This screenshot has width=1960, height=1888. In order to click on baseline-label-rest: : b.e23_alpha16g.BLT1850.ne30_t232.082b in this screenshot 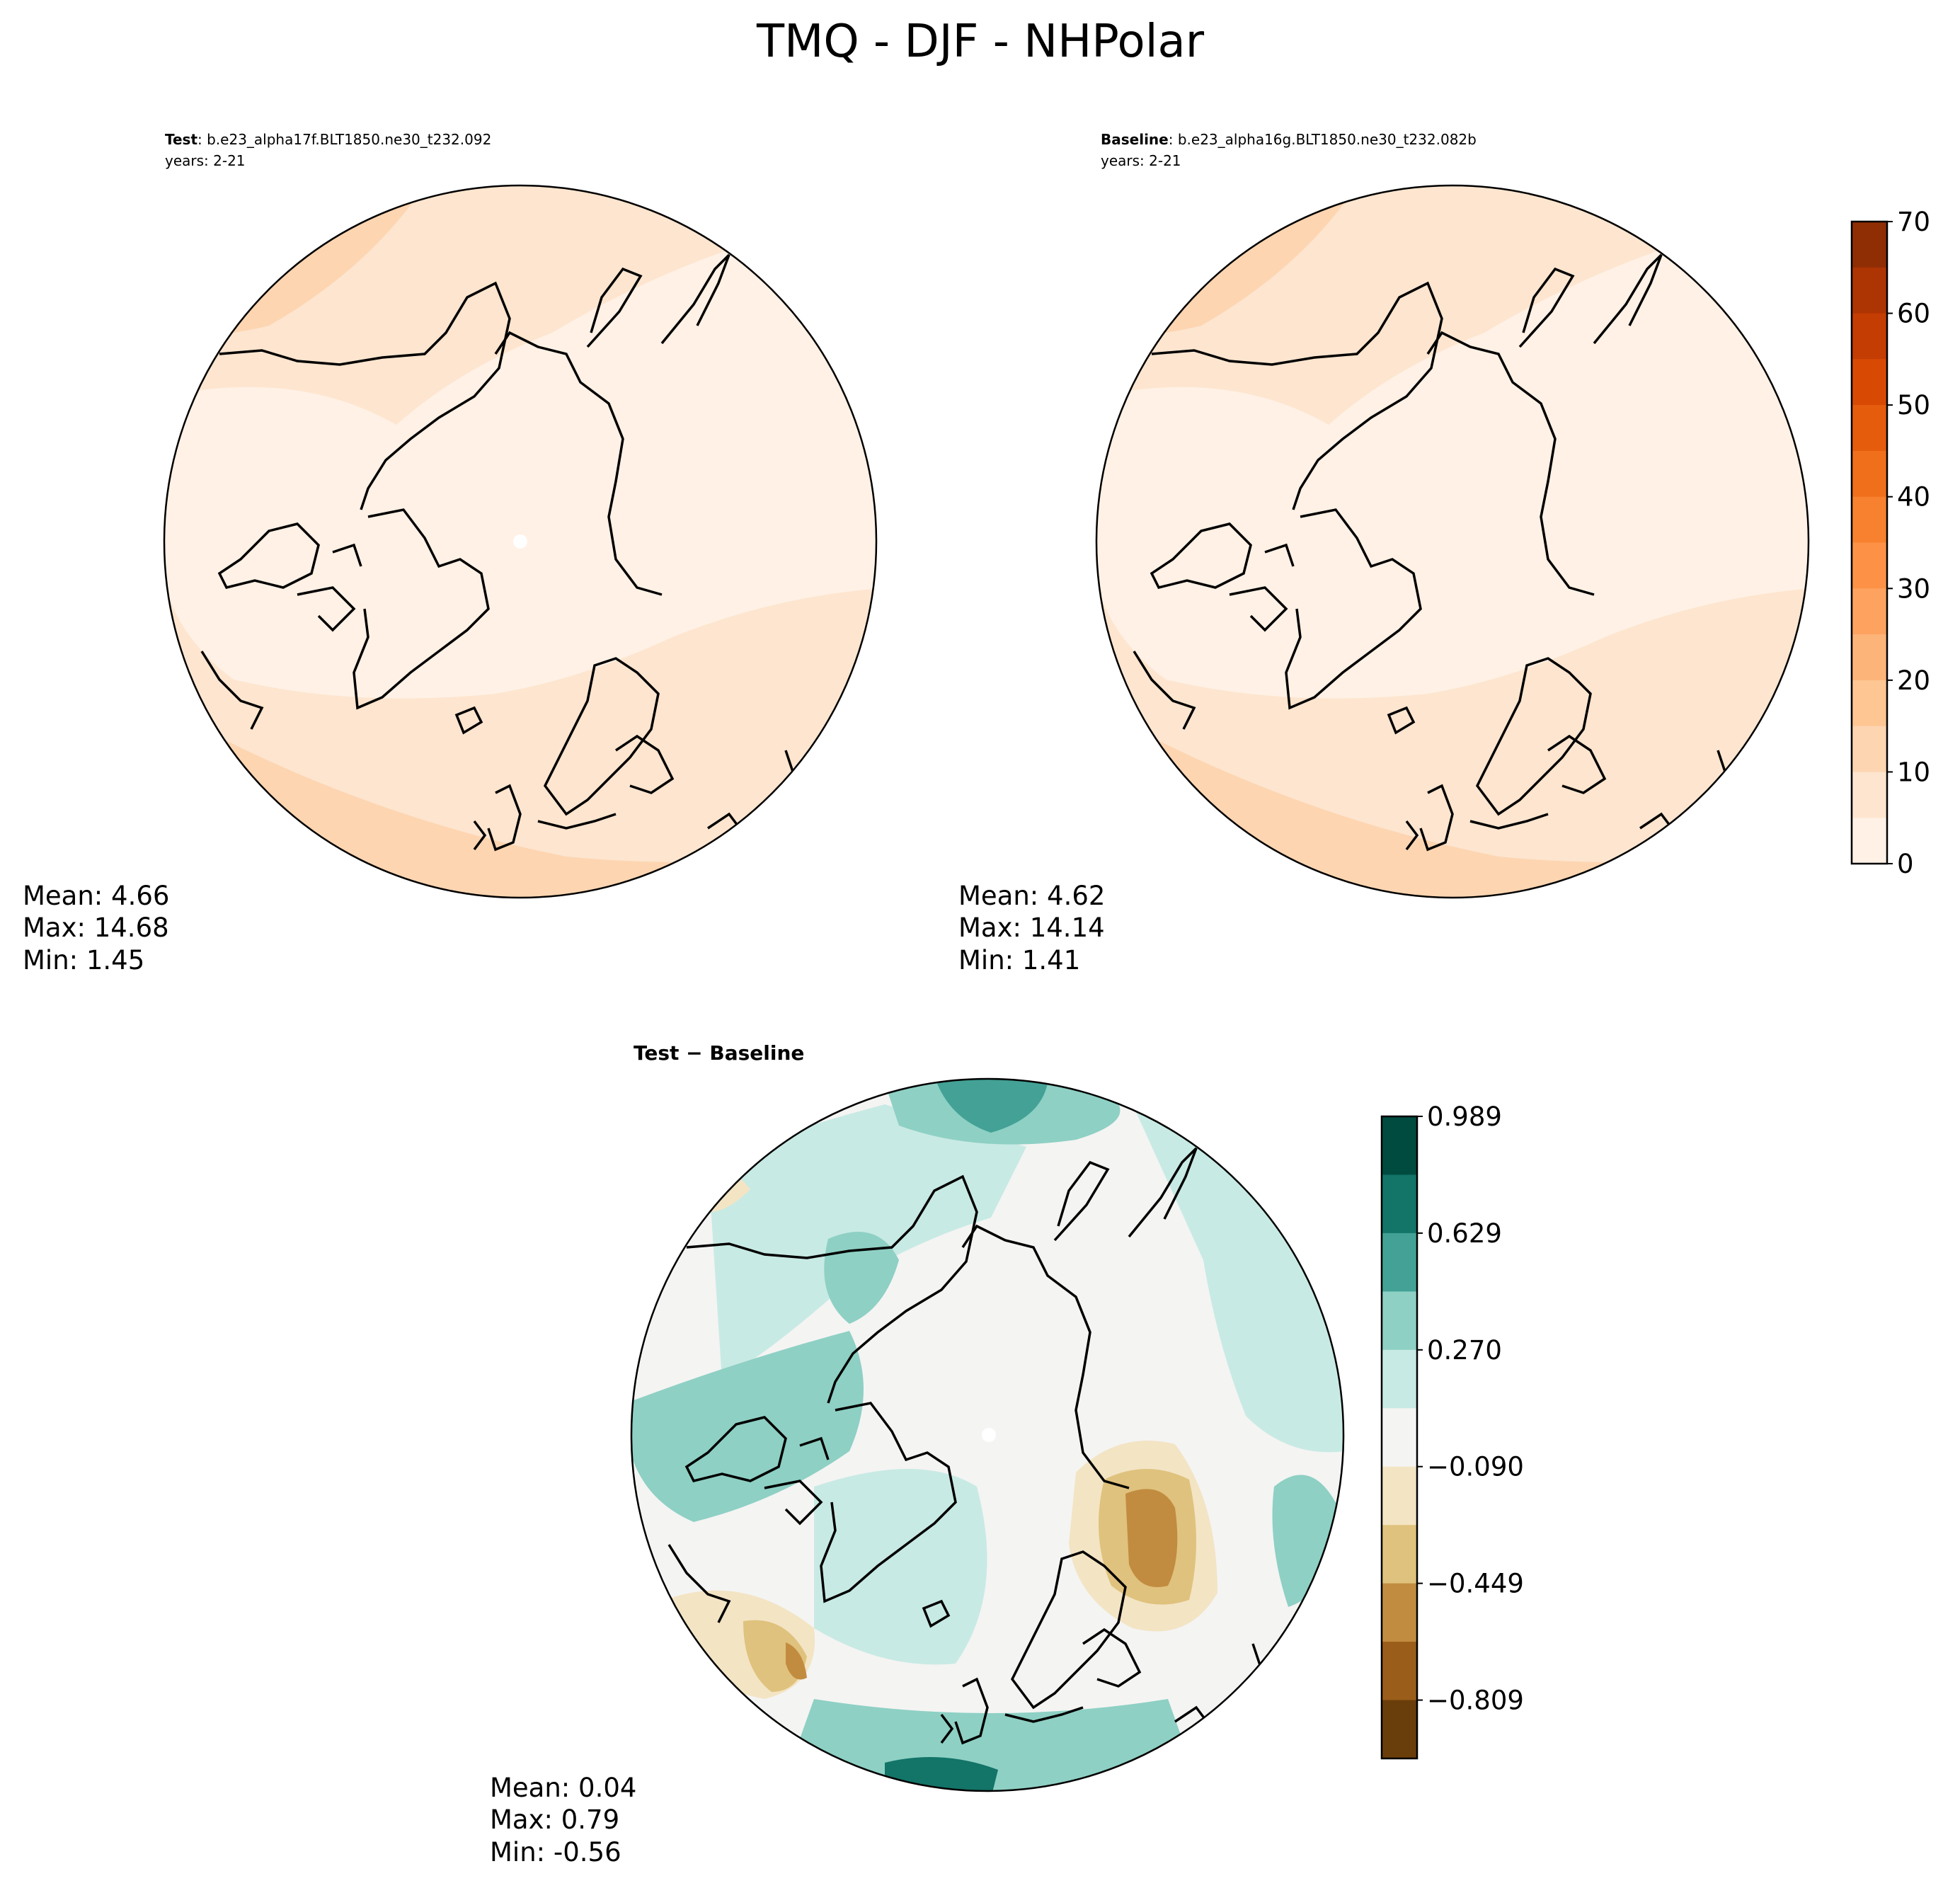, I will do `click(1323, 140)`.